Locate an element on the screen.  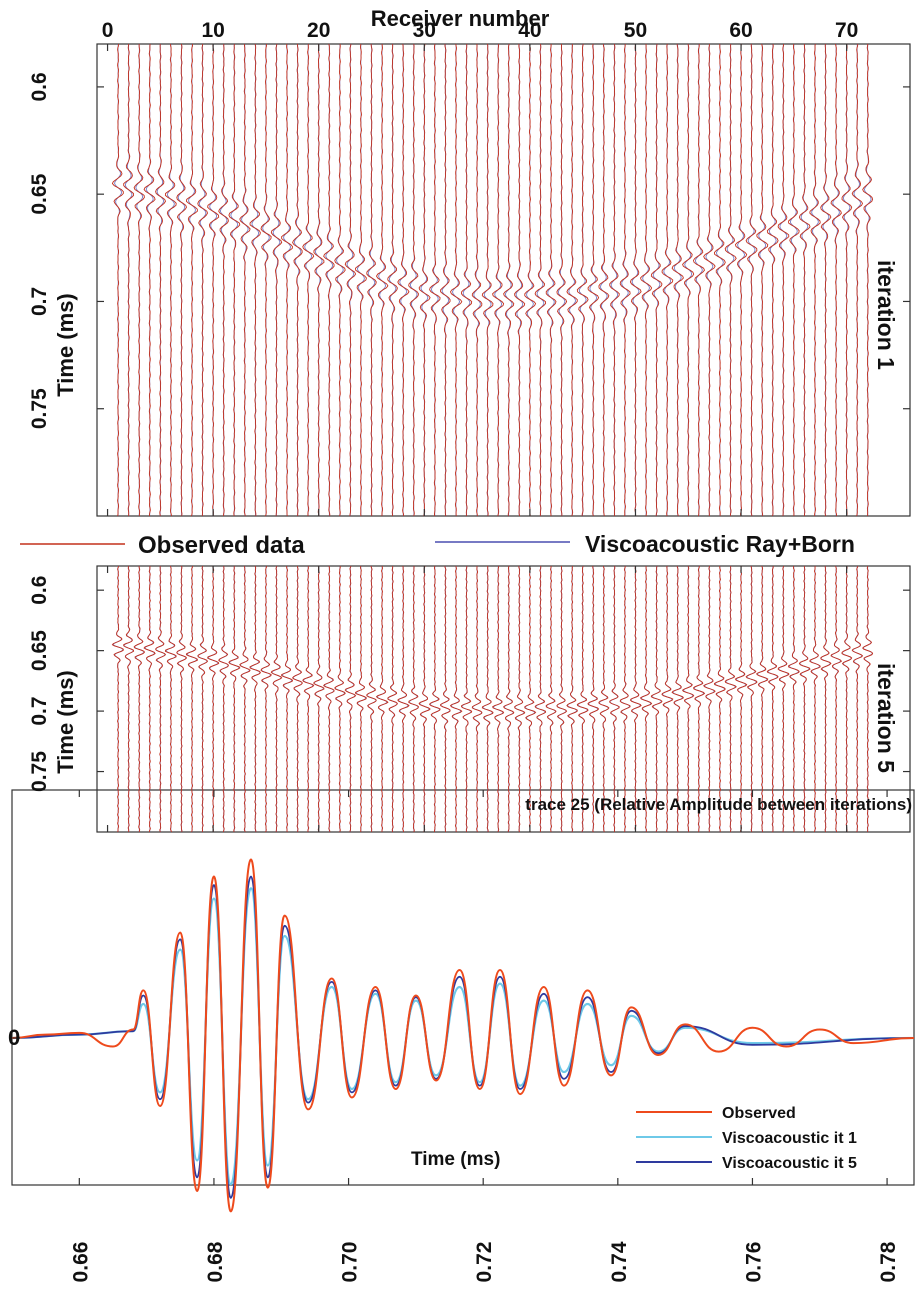
trace-x-tick-label: 0.70 is located at coordinates (350, 1262).